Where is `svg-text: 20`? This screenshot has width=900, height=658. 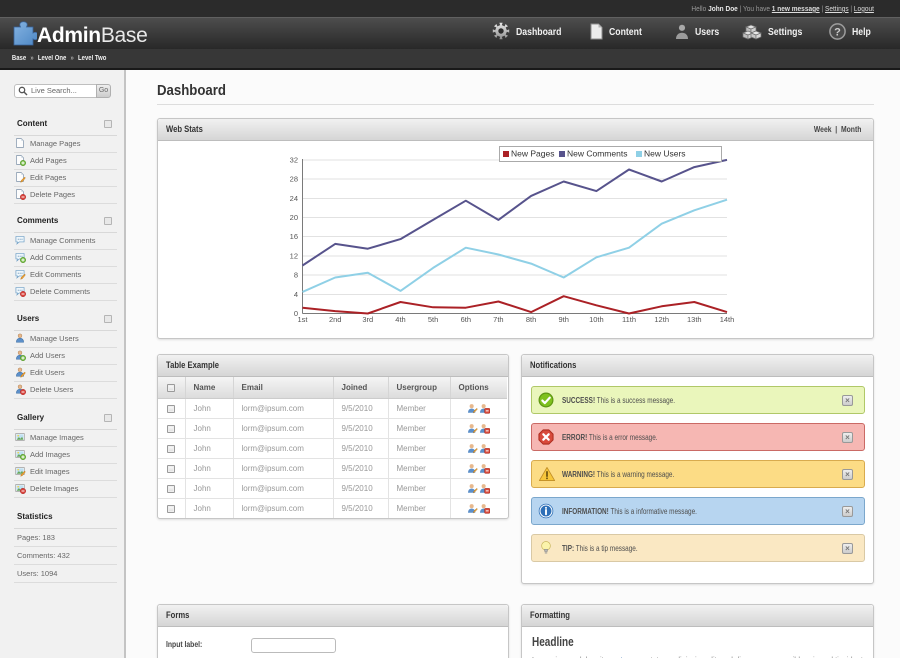
svg-text: 20 is located at coordinates (294, 217).